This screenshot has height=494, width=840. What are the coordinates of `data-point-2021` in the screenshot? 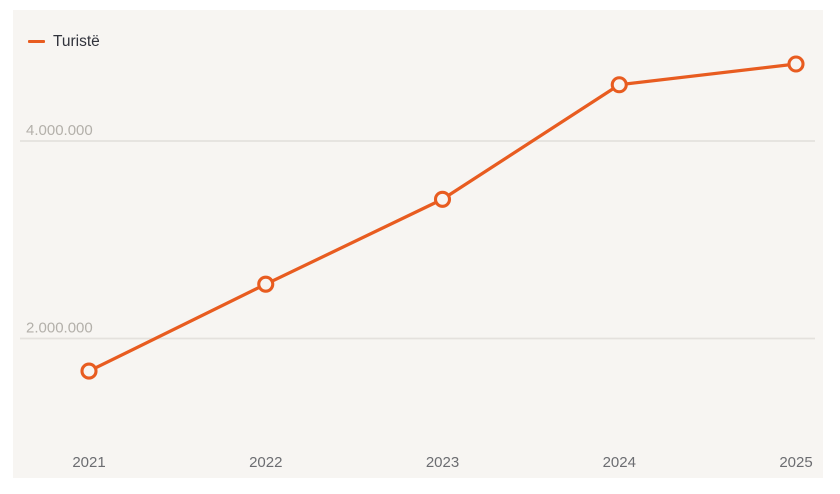 It's located at (89, 371).